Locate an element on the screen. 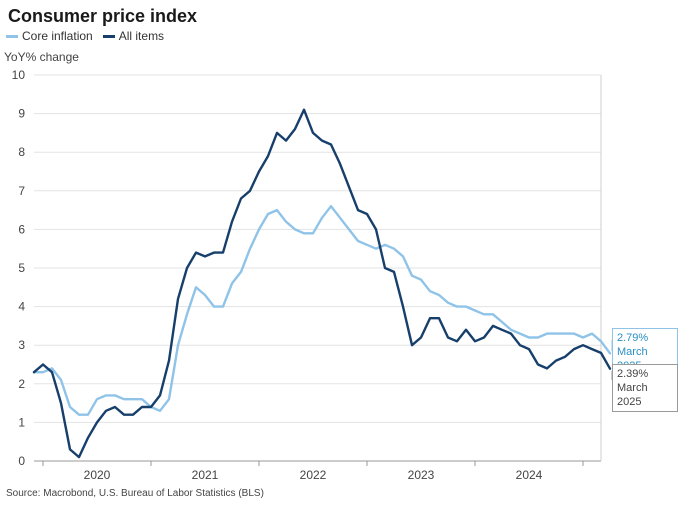  y-tick-label: 8 is located at coordinates (21, 152).